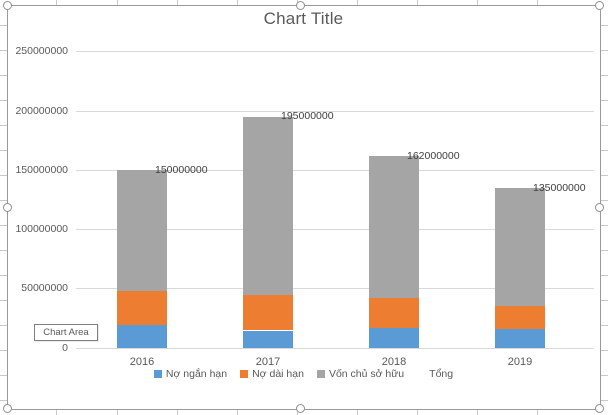  Describe the element at coordinates (599, 207) in the screenshot. I see `selection-handle-mr` at that location.